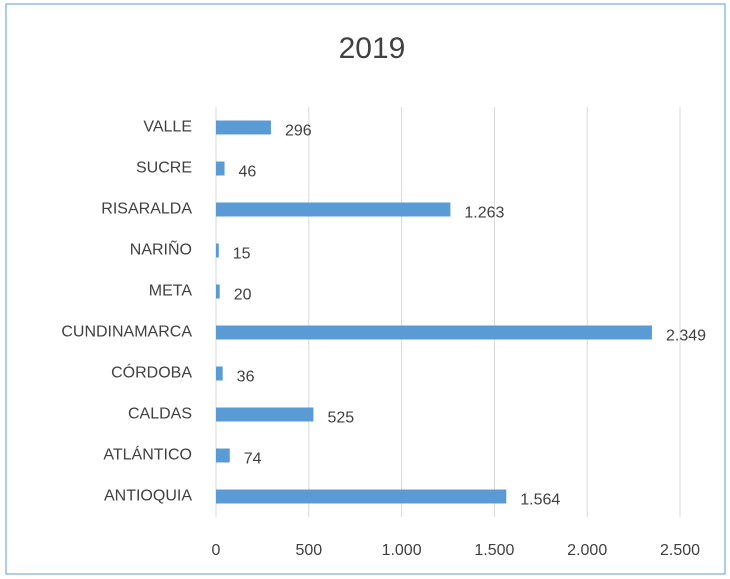 Image resolution: width=730 pixels, height=579 pixels. Describe the element at coordinates (246, 377) in the screenshot. I see `value-label: 36` at that location.